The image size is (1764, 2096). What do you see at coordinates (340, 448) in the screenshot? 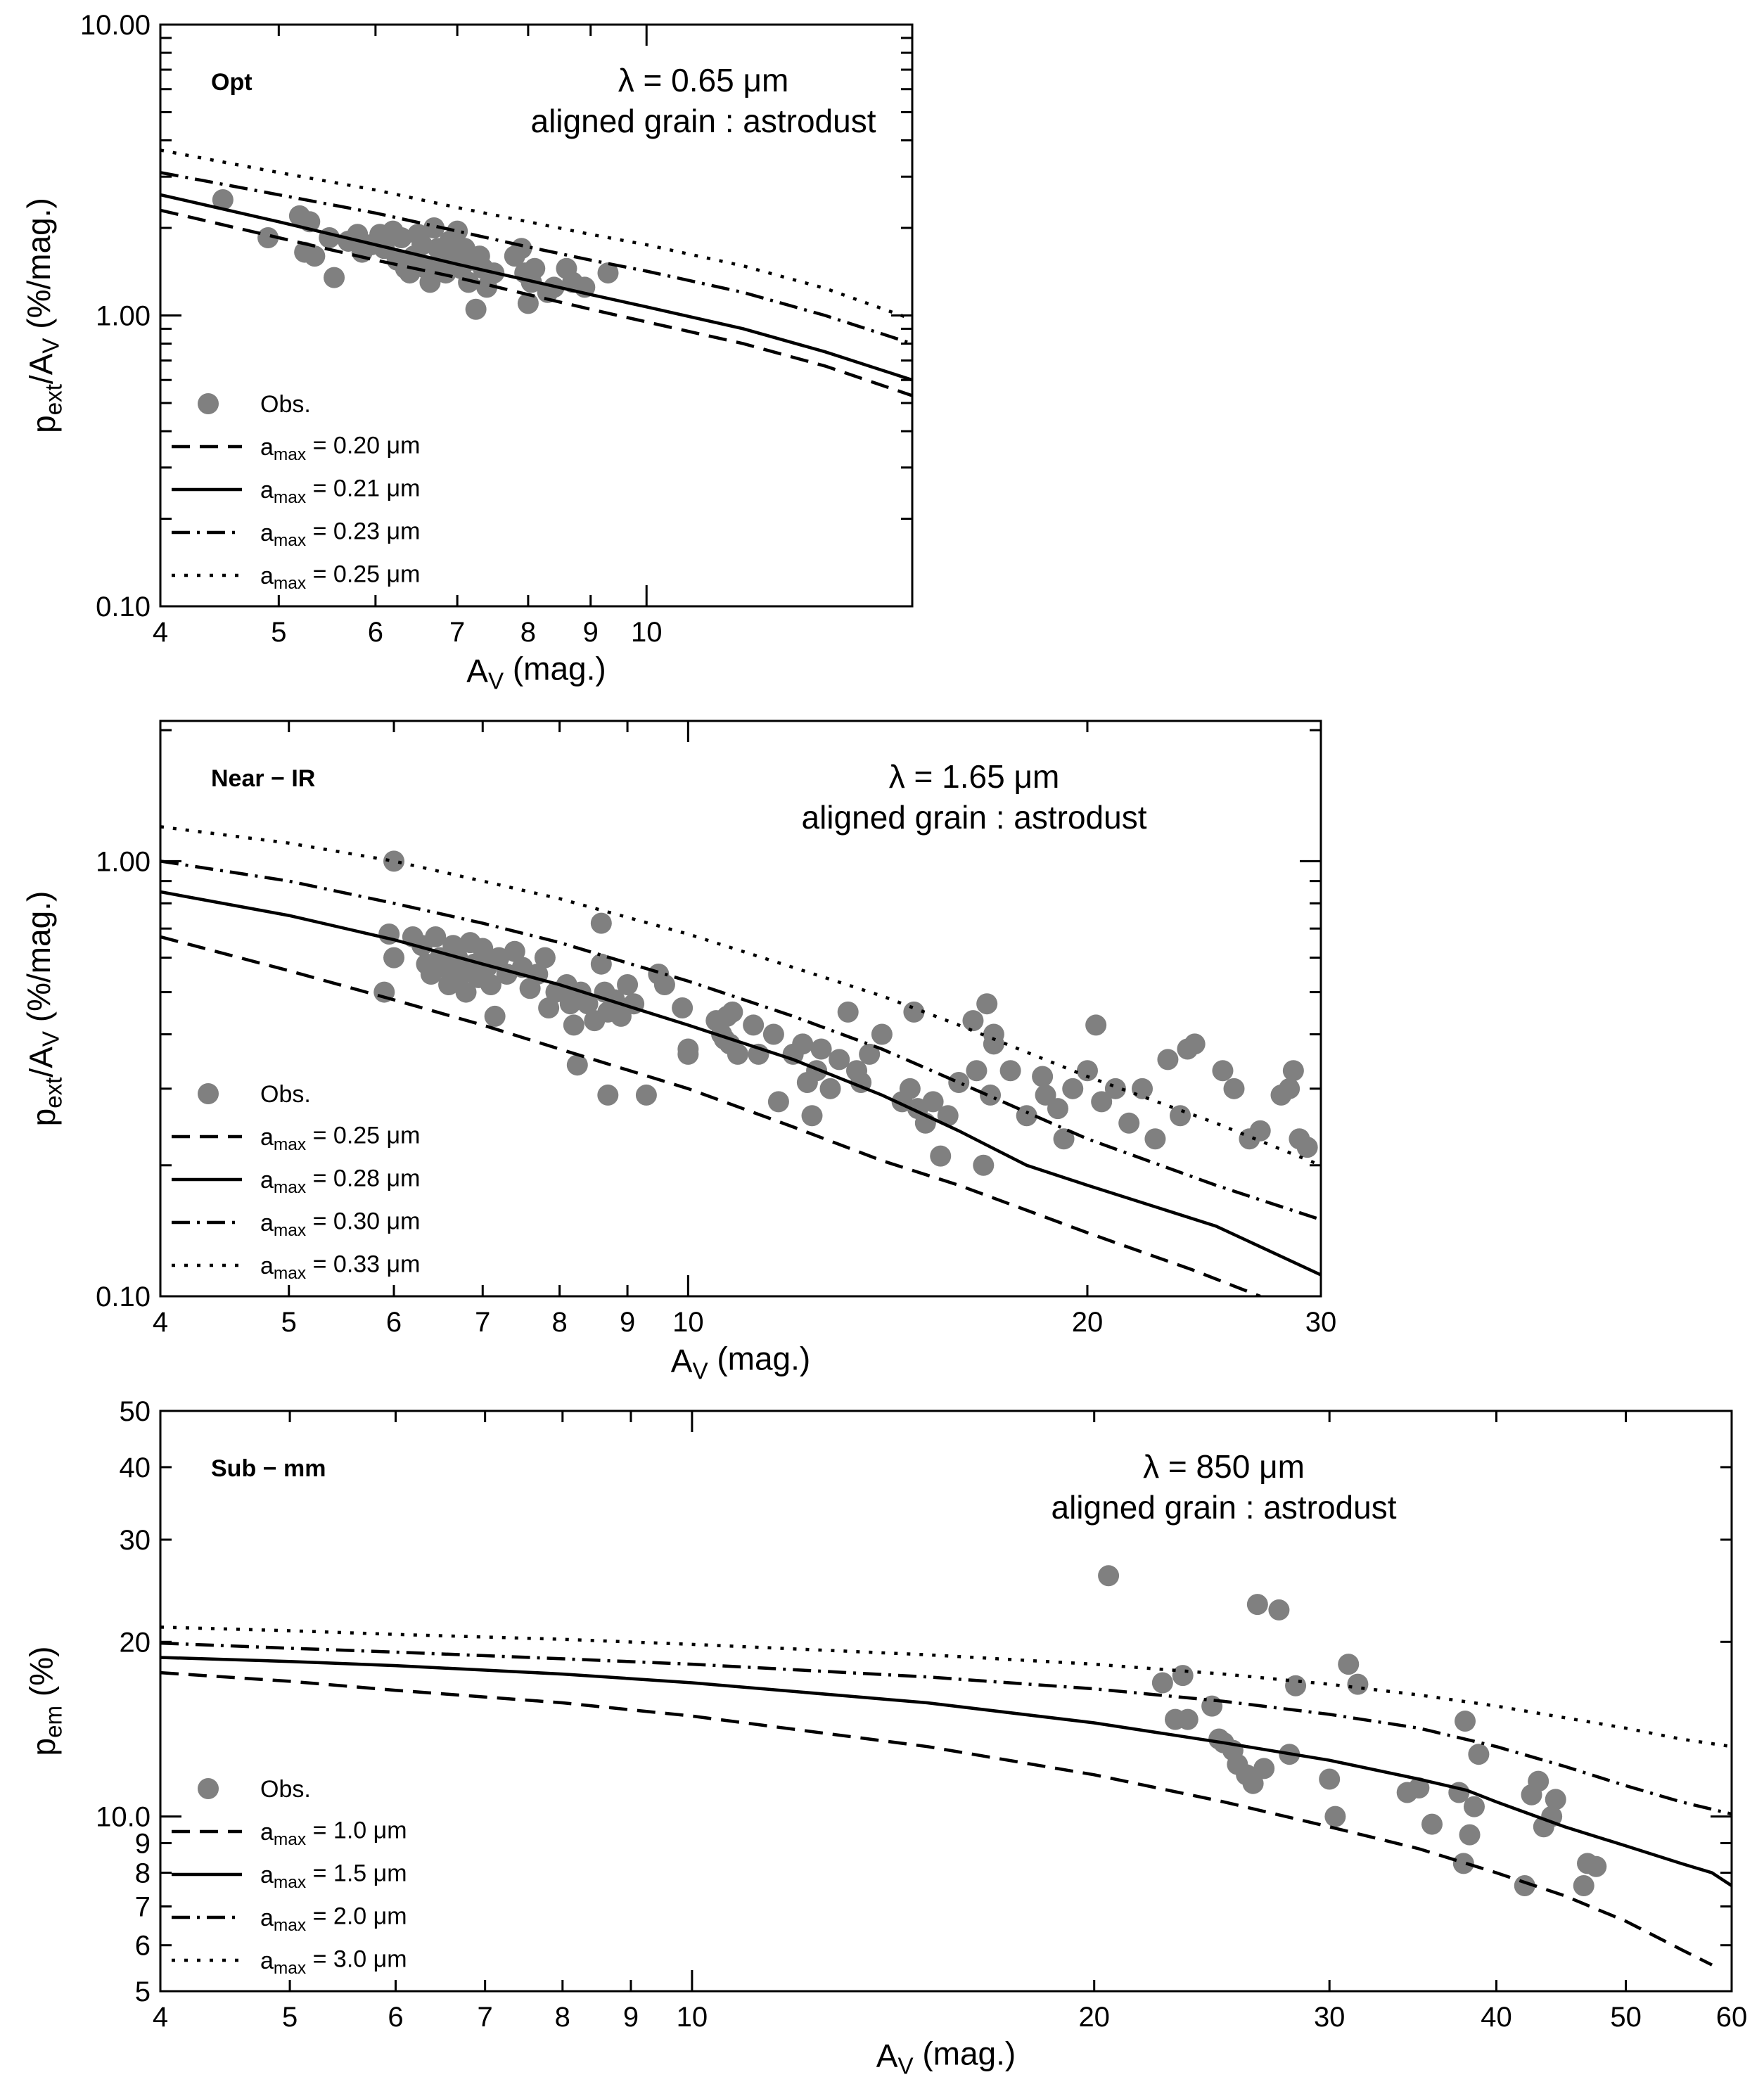
I see `legend-label: amax = 0.20 μm` at bounding box center [340, 448].